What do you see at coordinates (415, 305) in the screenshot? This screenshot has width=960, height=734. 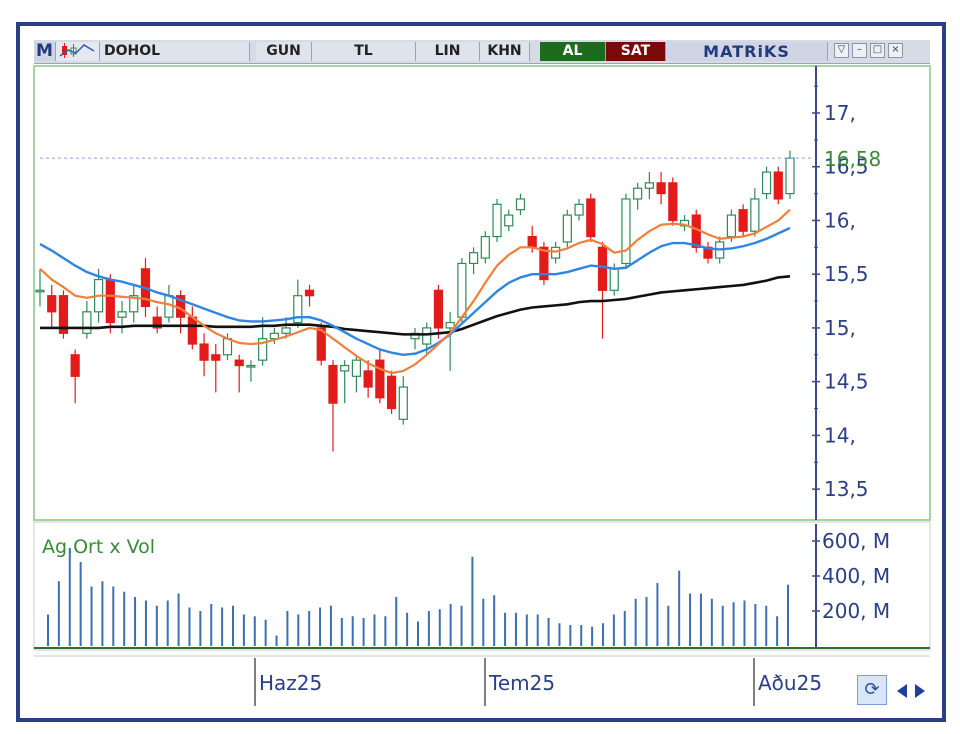 I see `ma-slow-line` at bounding box center [415, 305].